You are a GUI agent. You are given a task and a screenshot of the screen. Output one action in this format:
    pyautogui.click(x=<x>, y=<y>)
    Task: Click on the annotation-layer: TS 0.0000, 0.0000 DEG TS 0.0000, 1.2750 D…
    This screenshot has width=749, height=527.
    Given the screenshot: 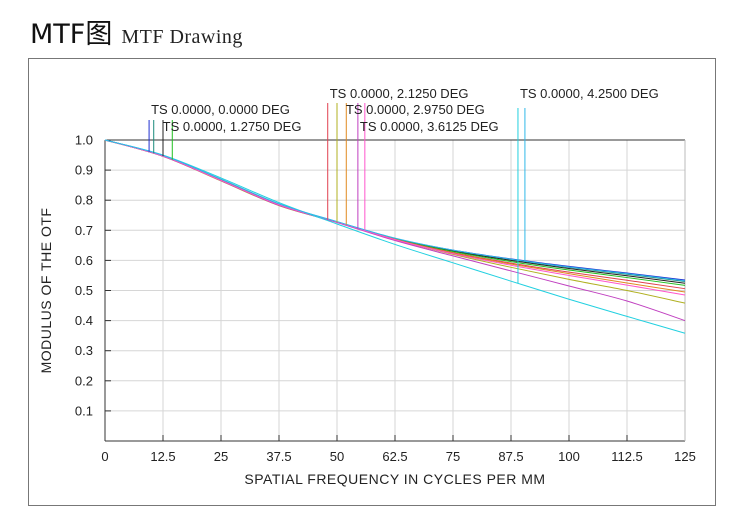 What is the action you would take?
    pyautogui.click(x=405, y=110)
    